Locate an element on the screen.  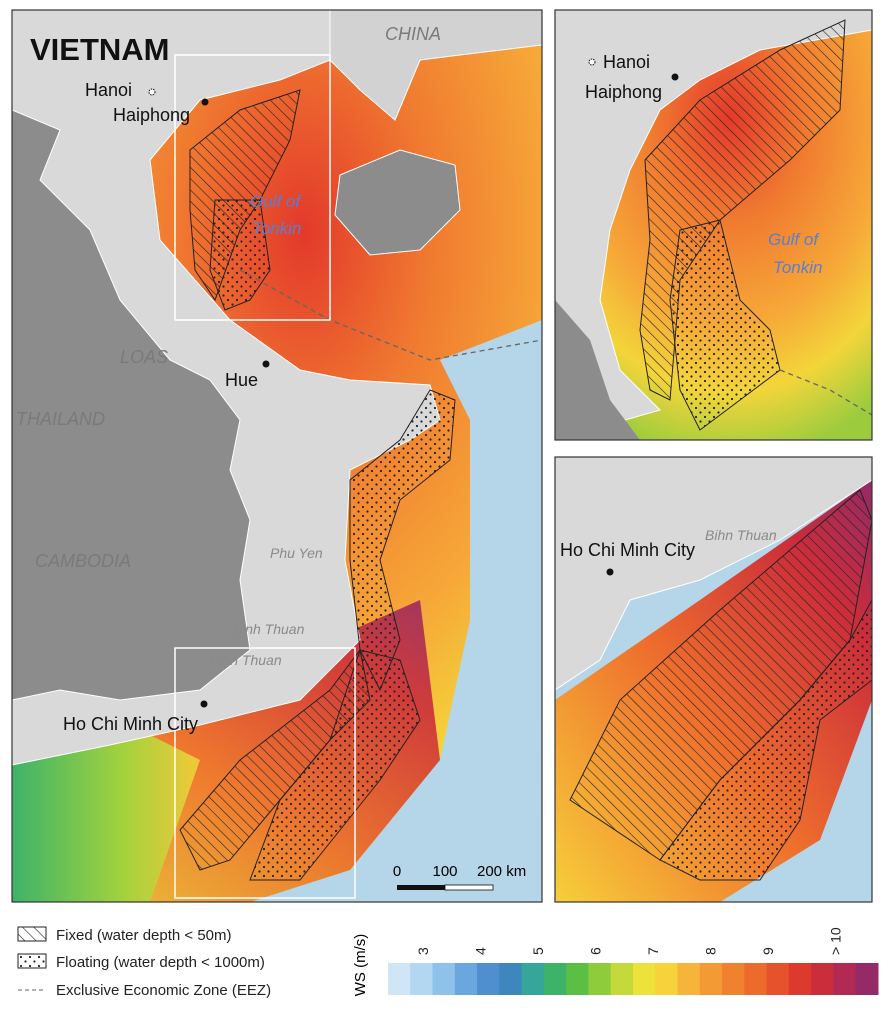
province-label: Phu Yen is located at coordinates (296, 553).